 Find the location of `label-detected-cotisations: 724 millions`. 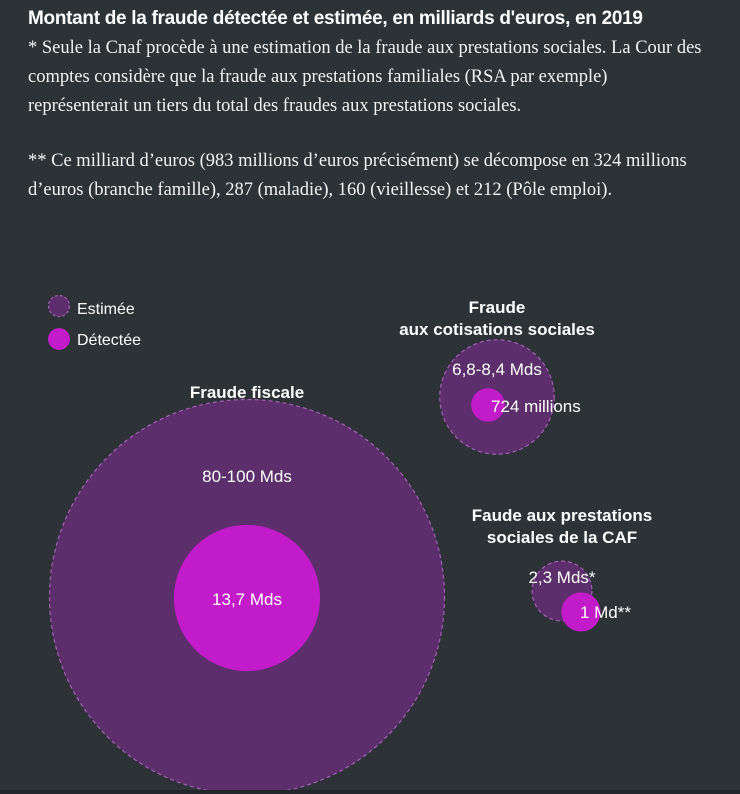

label-detected-cotisations: 724 millions is located at coordinates (536, 406).